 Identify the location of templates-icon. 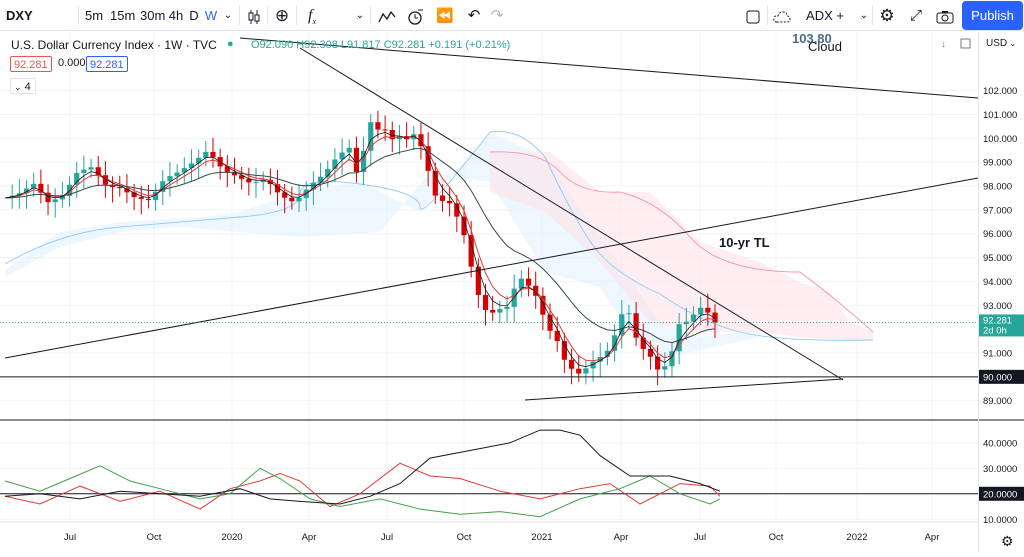
(387, 15).